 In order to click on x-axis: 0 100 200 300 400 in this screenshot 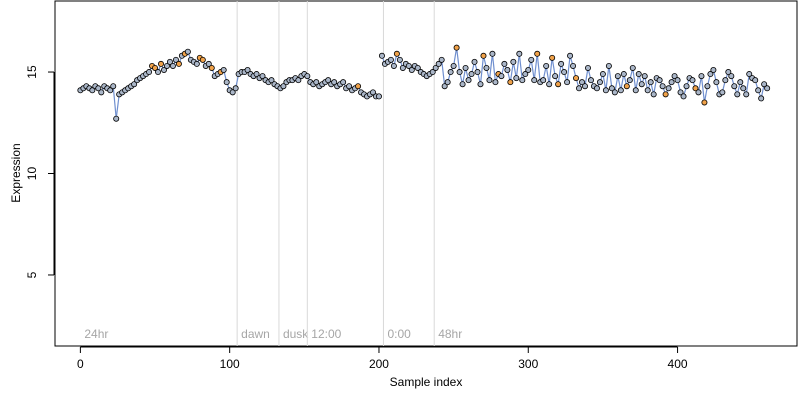, I will do `click(382, 358)`.